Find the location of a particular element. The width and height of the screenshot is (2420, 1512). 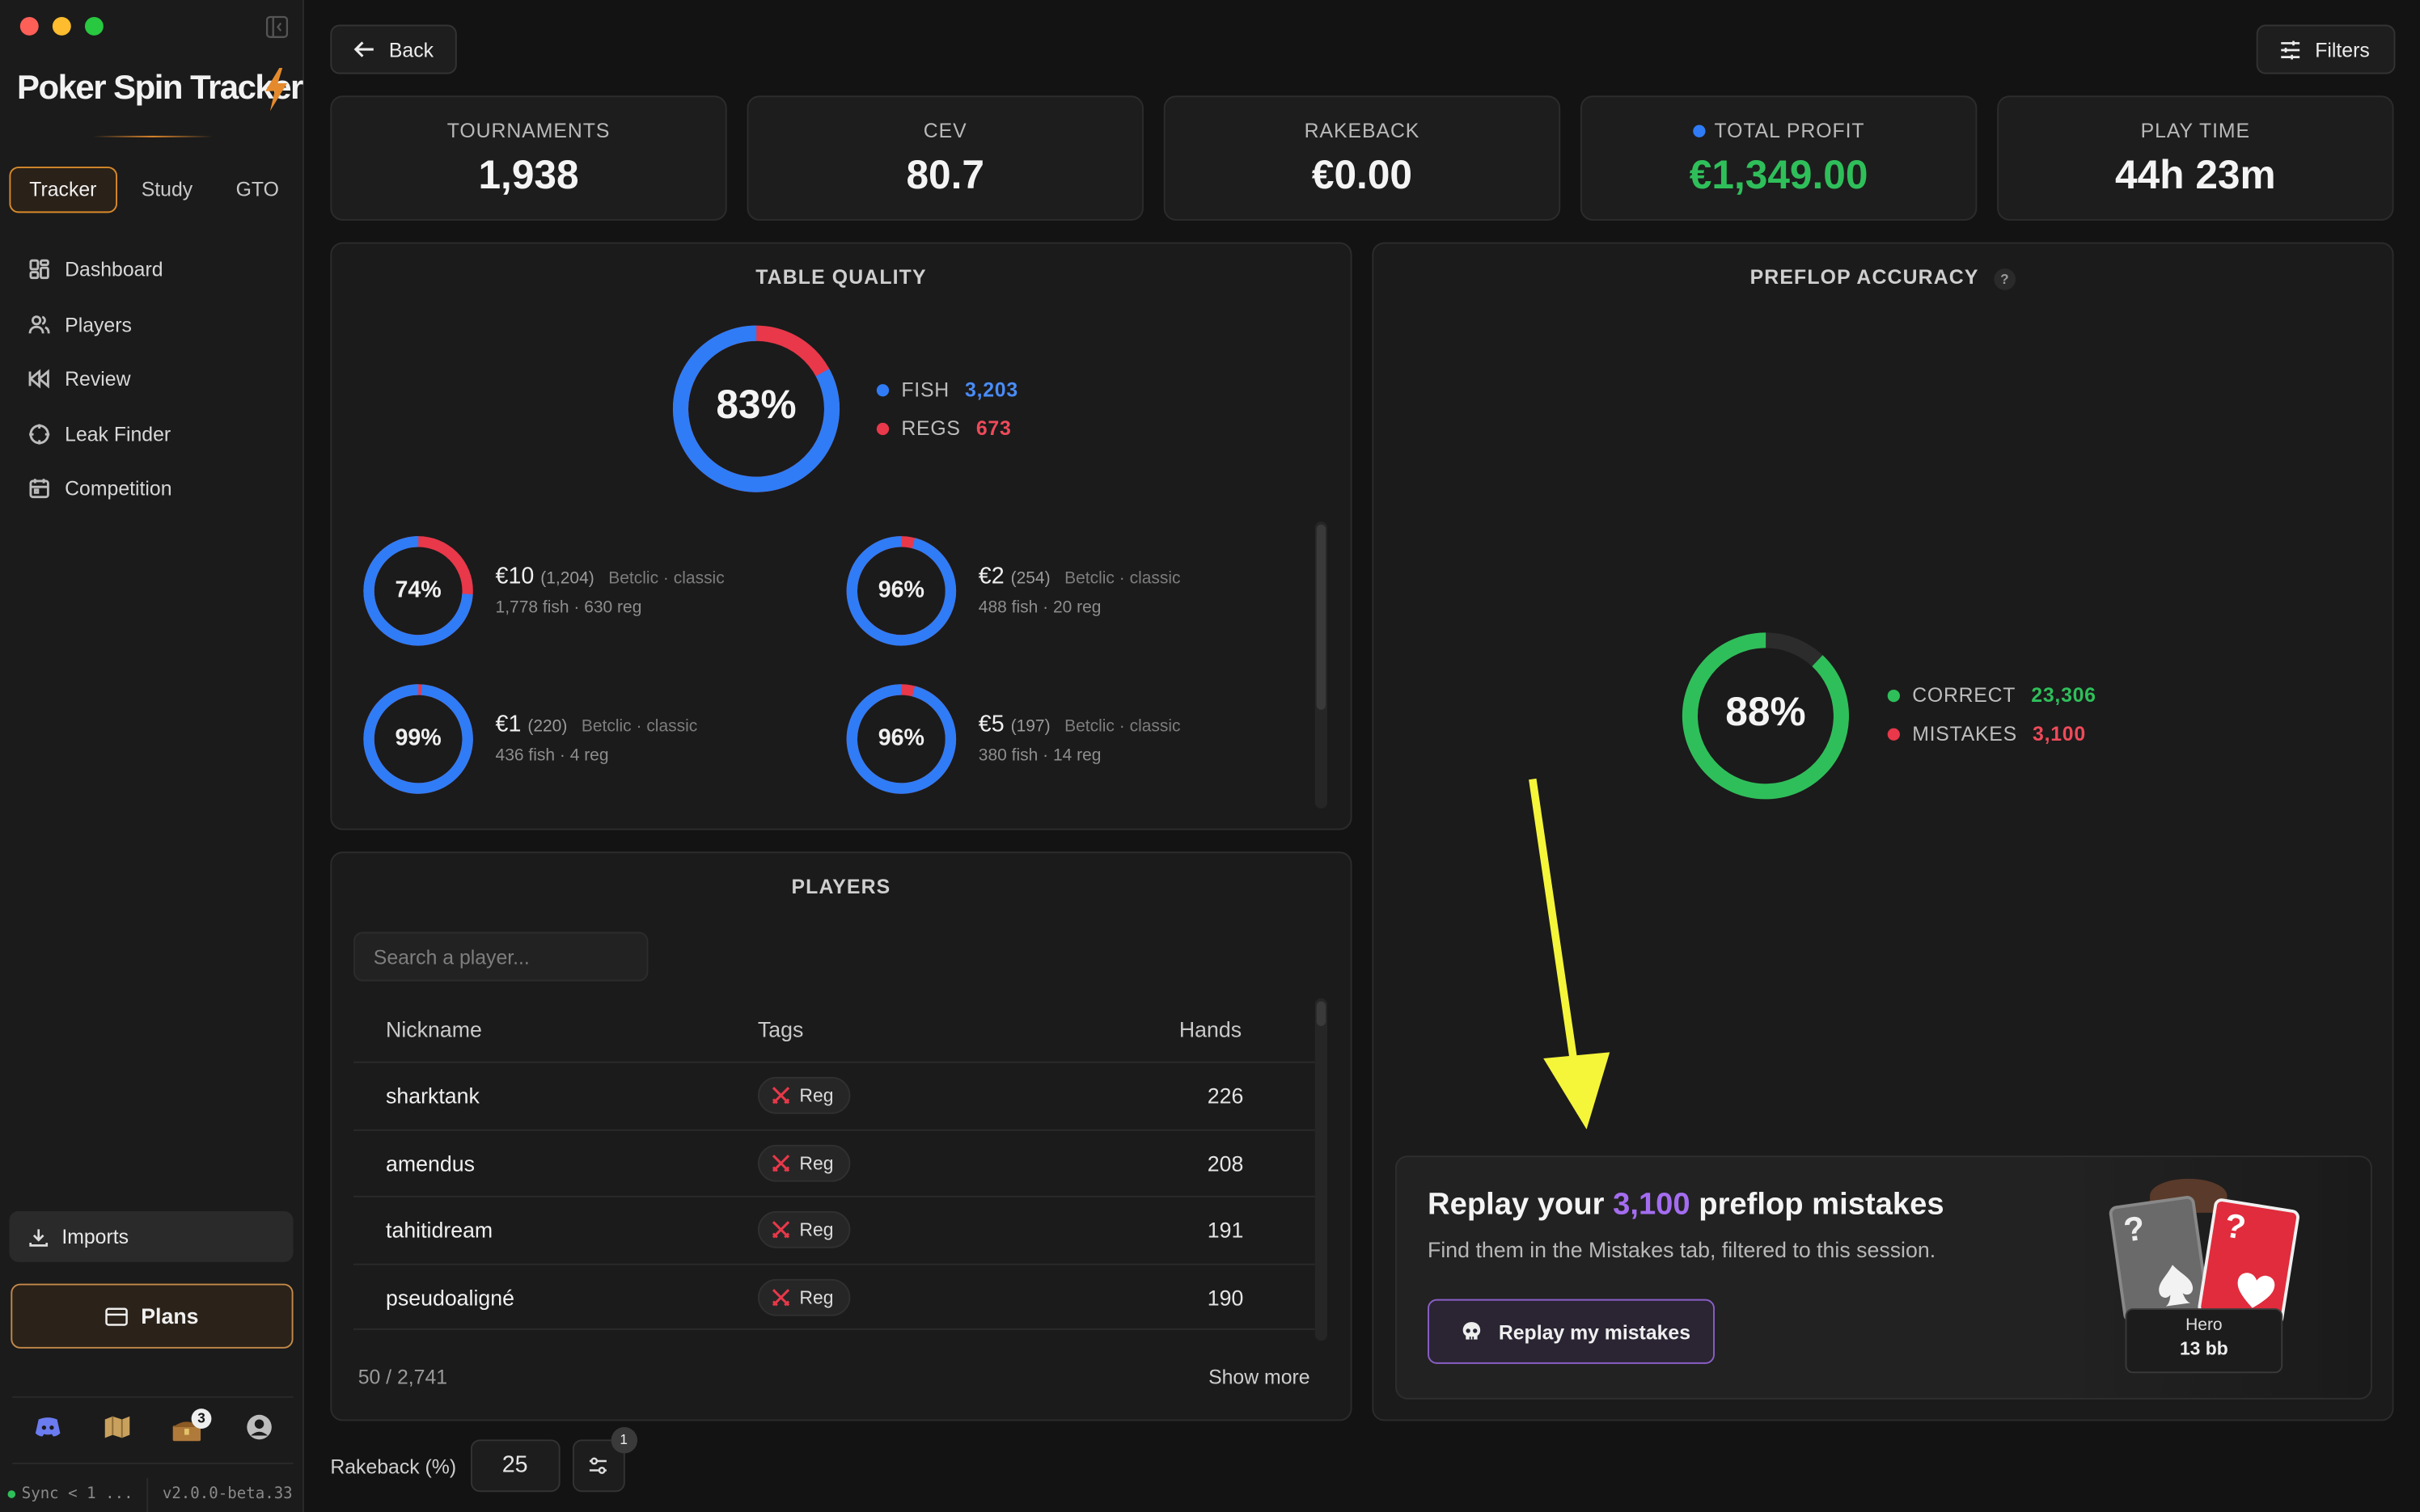

map-icon is located at coordinates (116, 1430).